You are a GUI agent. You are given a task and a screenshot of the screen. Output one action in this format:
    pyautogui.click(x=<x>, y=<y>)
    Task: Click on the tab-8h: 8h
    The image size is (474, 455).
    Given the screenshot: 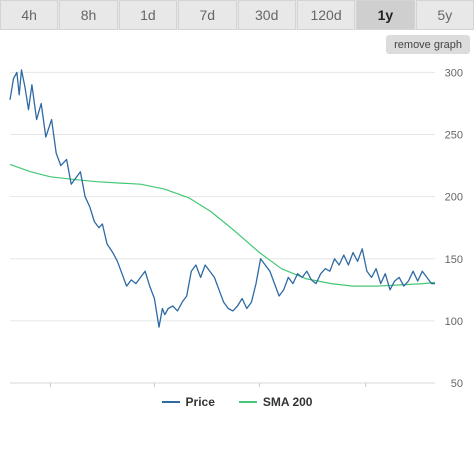 What is the action you would take?
    pyautogui.click(x=88, y=15)
    